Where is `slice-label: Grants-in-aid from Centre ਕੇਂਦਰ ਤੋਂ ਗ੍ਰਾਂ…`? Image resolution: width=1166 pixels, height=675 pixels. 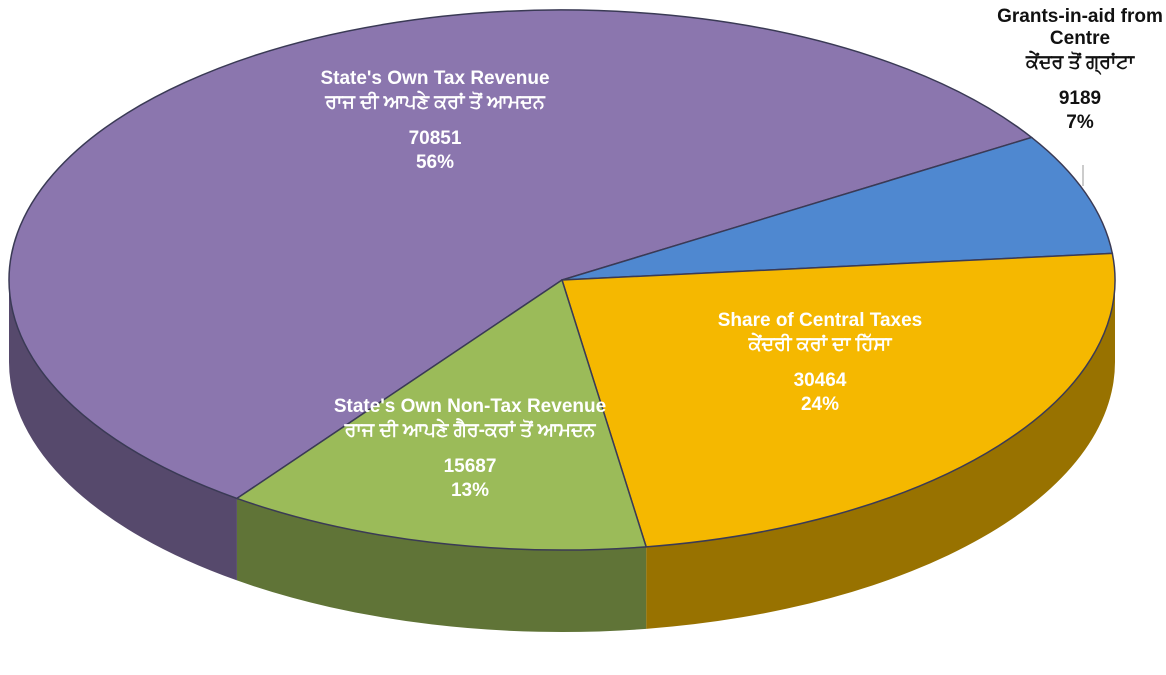 slice-label: Grants-in-aid from Centre ਕੇਂਦਰ ਤੋਂ ਗ੍ਰਾਂ… is located at coordinates (1078, 71).